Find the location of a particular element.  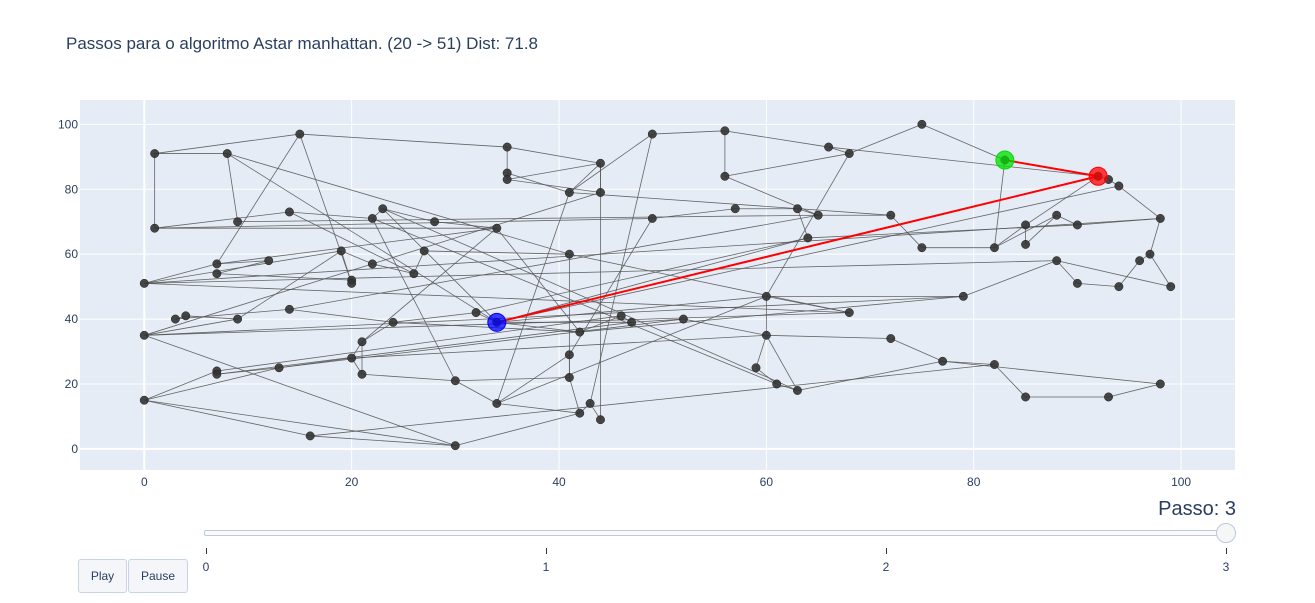

y-tick-label: 80 is located at coordinates (72, 189).